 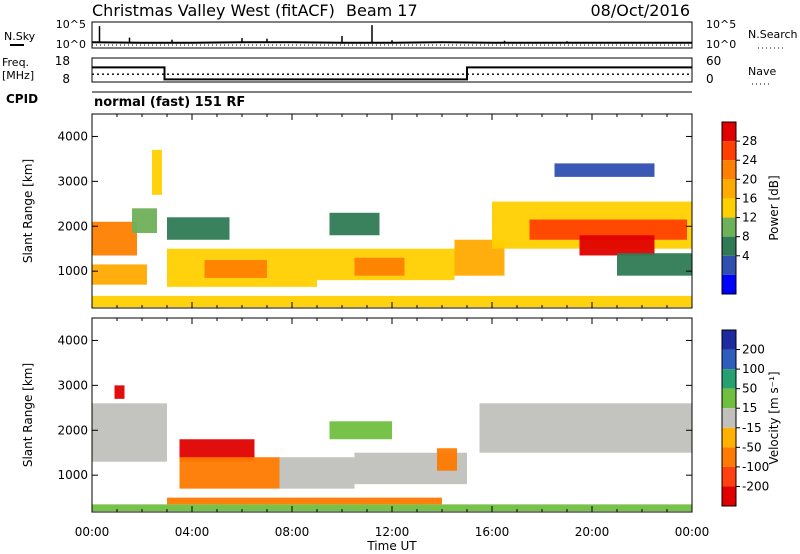 I want to click on velocity-colorbar-label-5: -50, so click(x=752, y=447).